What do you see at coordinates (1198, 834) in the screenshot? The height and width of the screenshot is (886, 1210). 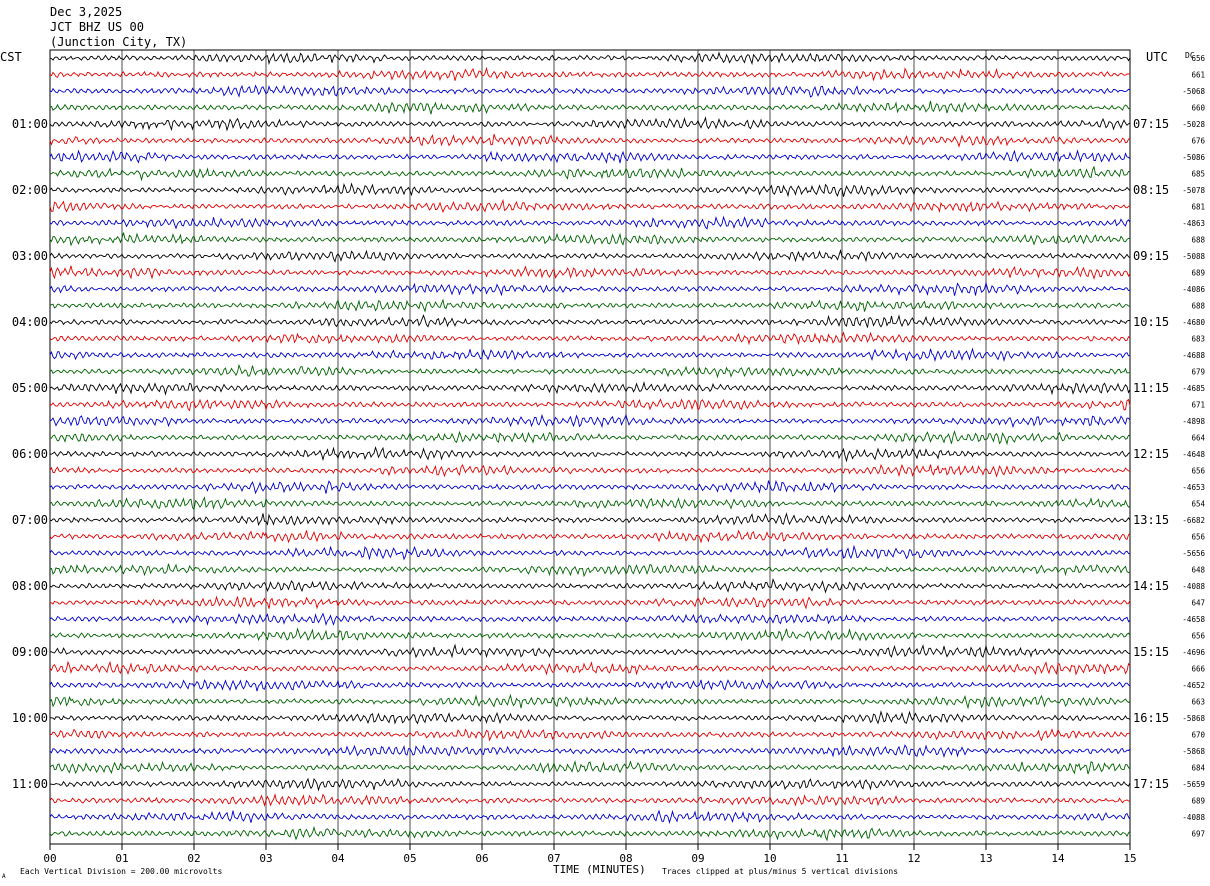 I see `dc-offset-label: 697` at bounding box center [1198, 834].